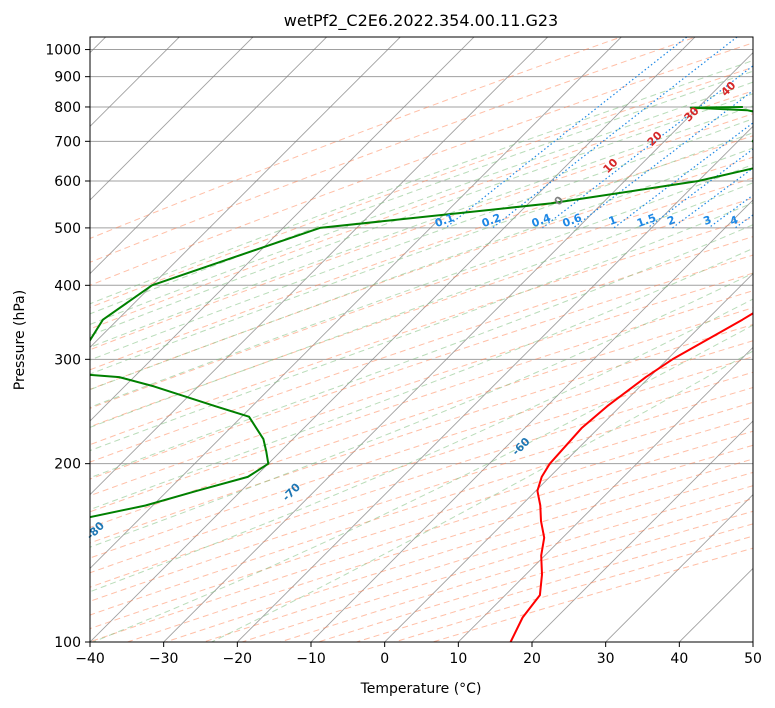 The image size is (775, 708). What do you see at coordinates (646, 220) in the screenshot?
I see `mixing-ratio-label: 1.5` at bounding box center [646, 220].